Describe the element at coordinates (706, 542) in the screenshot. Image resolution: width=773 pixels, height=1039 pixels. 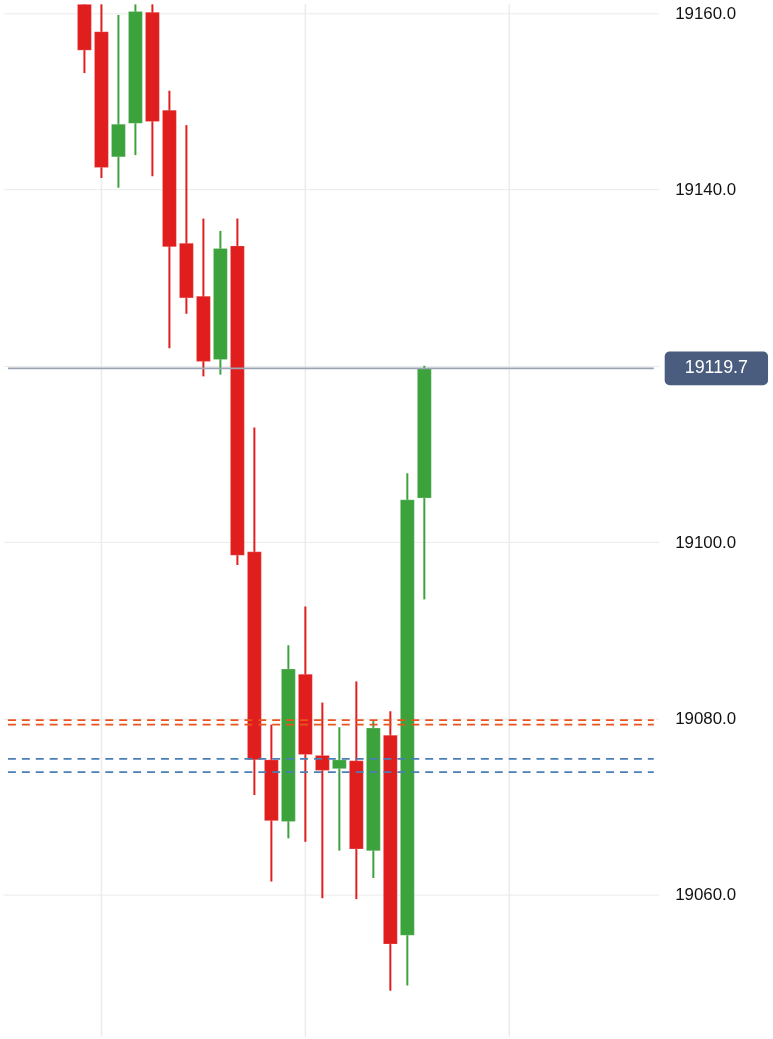
I see `y-tick-label: 19100.0` at that location.